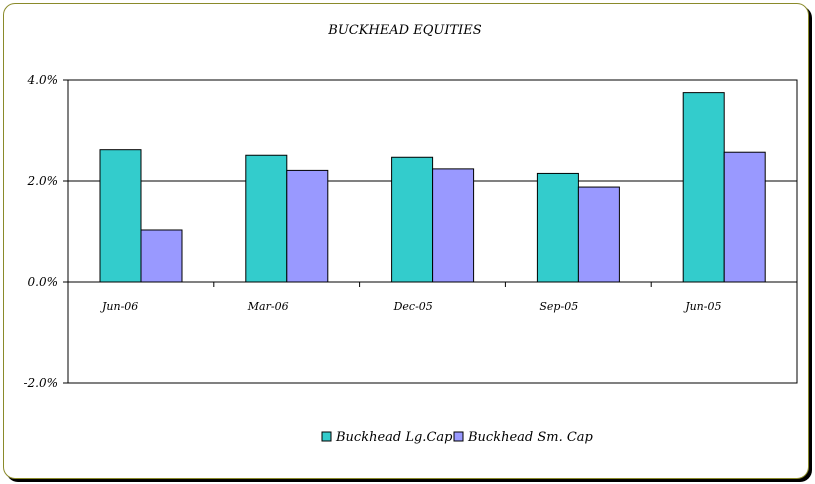 The width and height of the screenshot is (815, 484). I want to click on y-tick-label: 2.0%, so click(43, 181).